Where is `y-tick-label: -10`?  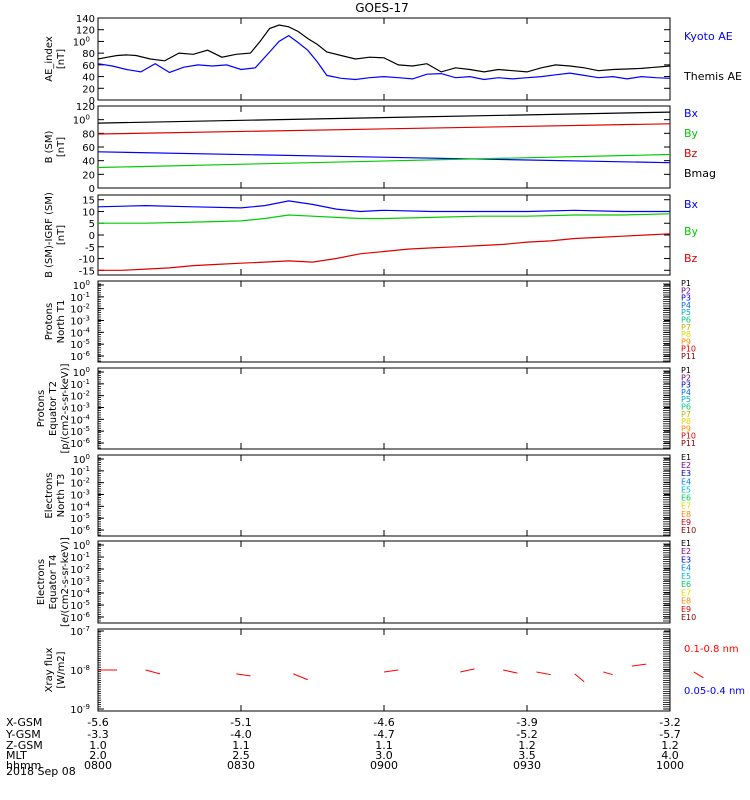 y-tick-label: -10 is located at coordinates (87, 260).